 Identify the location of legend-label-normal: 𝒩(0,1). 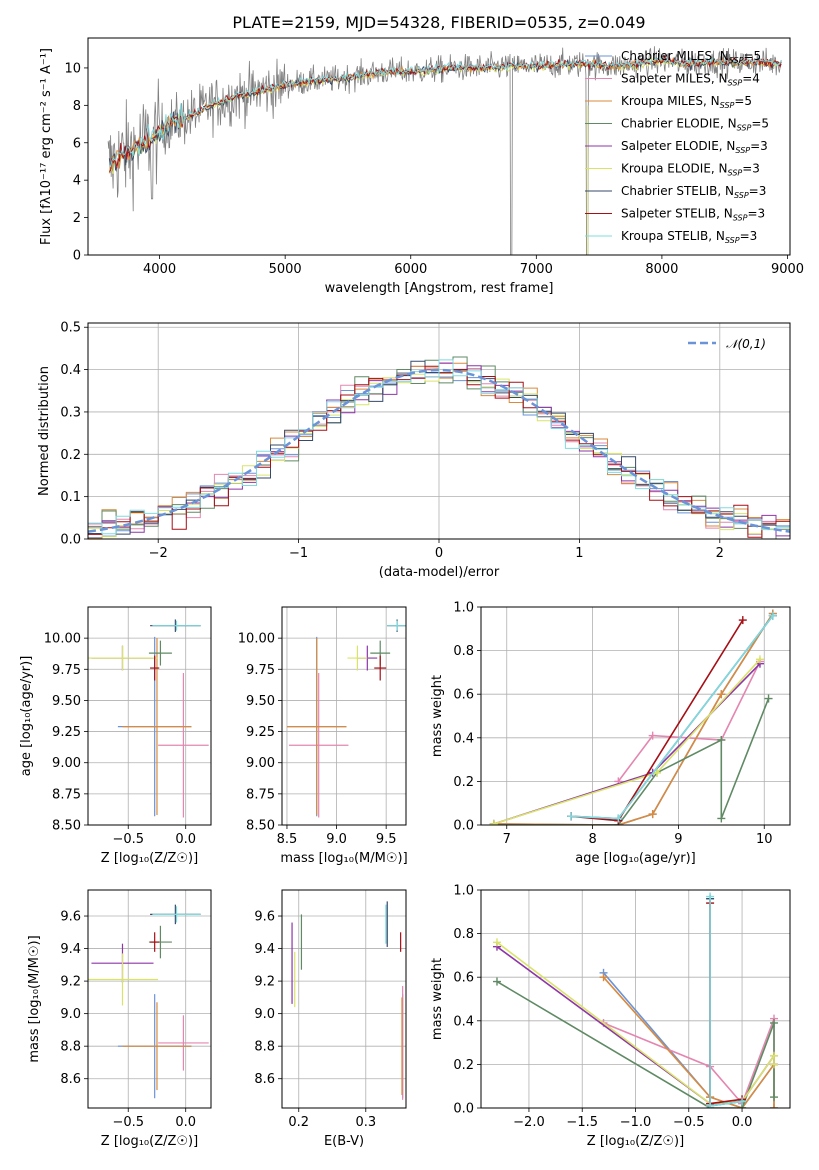
(746, 344).